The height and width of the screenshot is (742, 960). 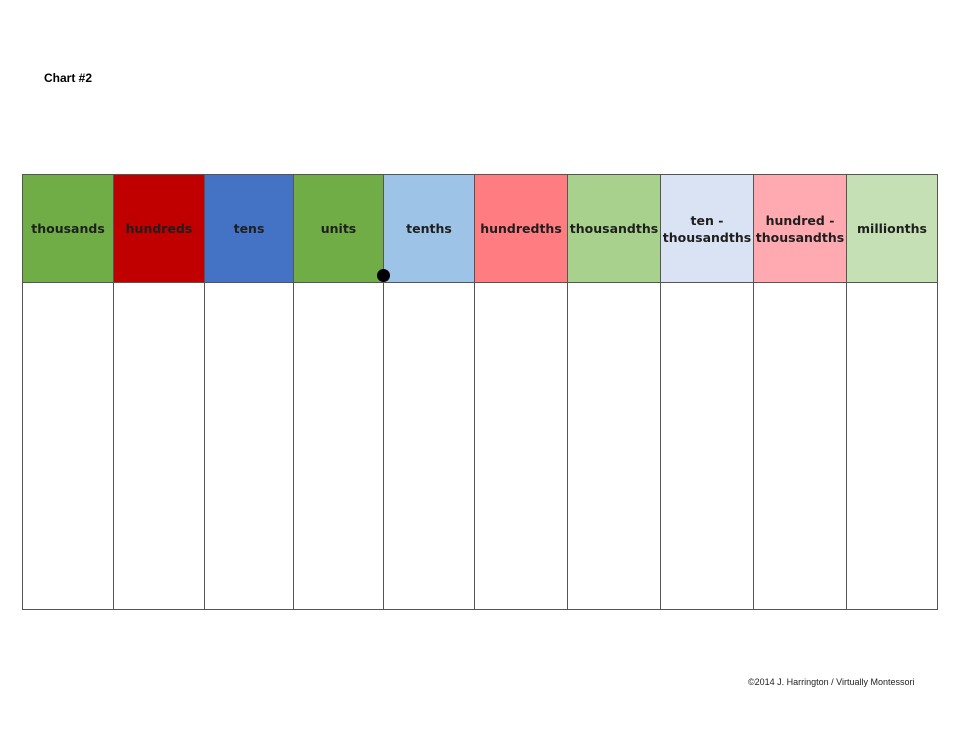 I want to click on column-ten-thousandths: ten - thousandths, so click(x=707, y=392).